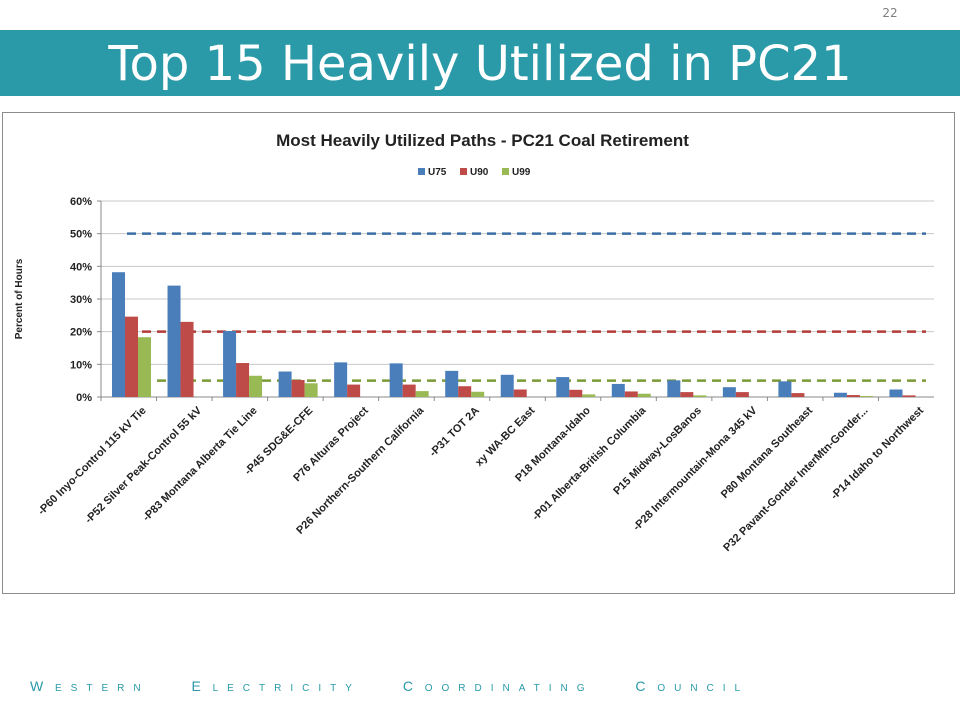  I want to click on x-category-label: -P83 Montana Alberta Tie Line, so click(200, 464).